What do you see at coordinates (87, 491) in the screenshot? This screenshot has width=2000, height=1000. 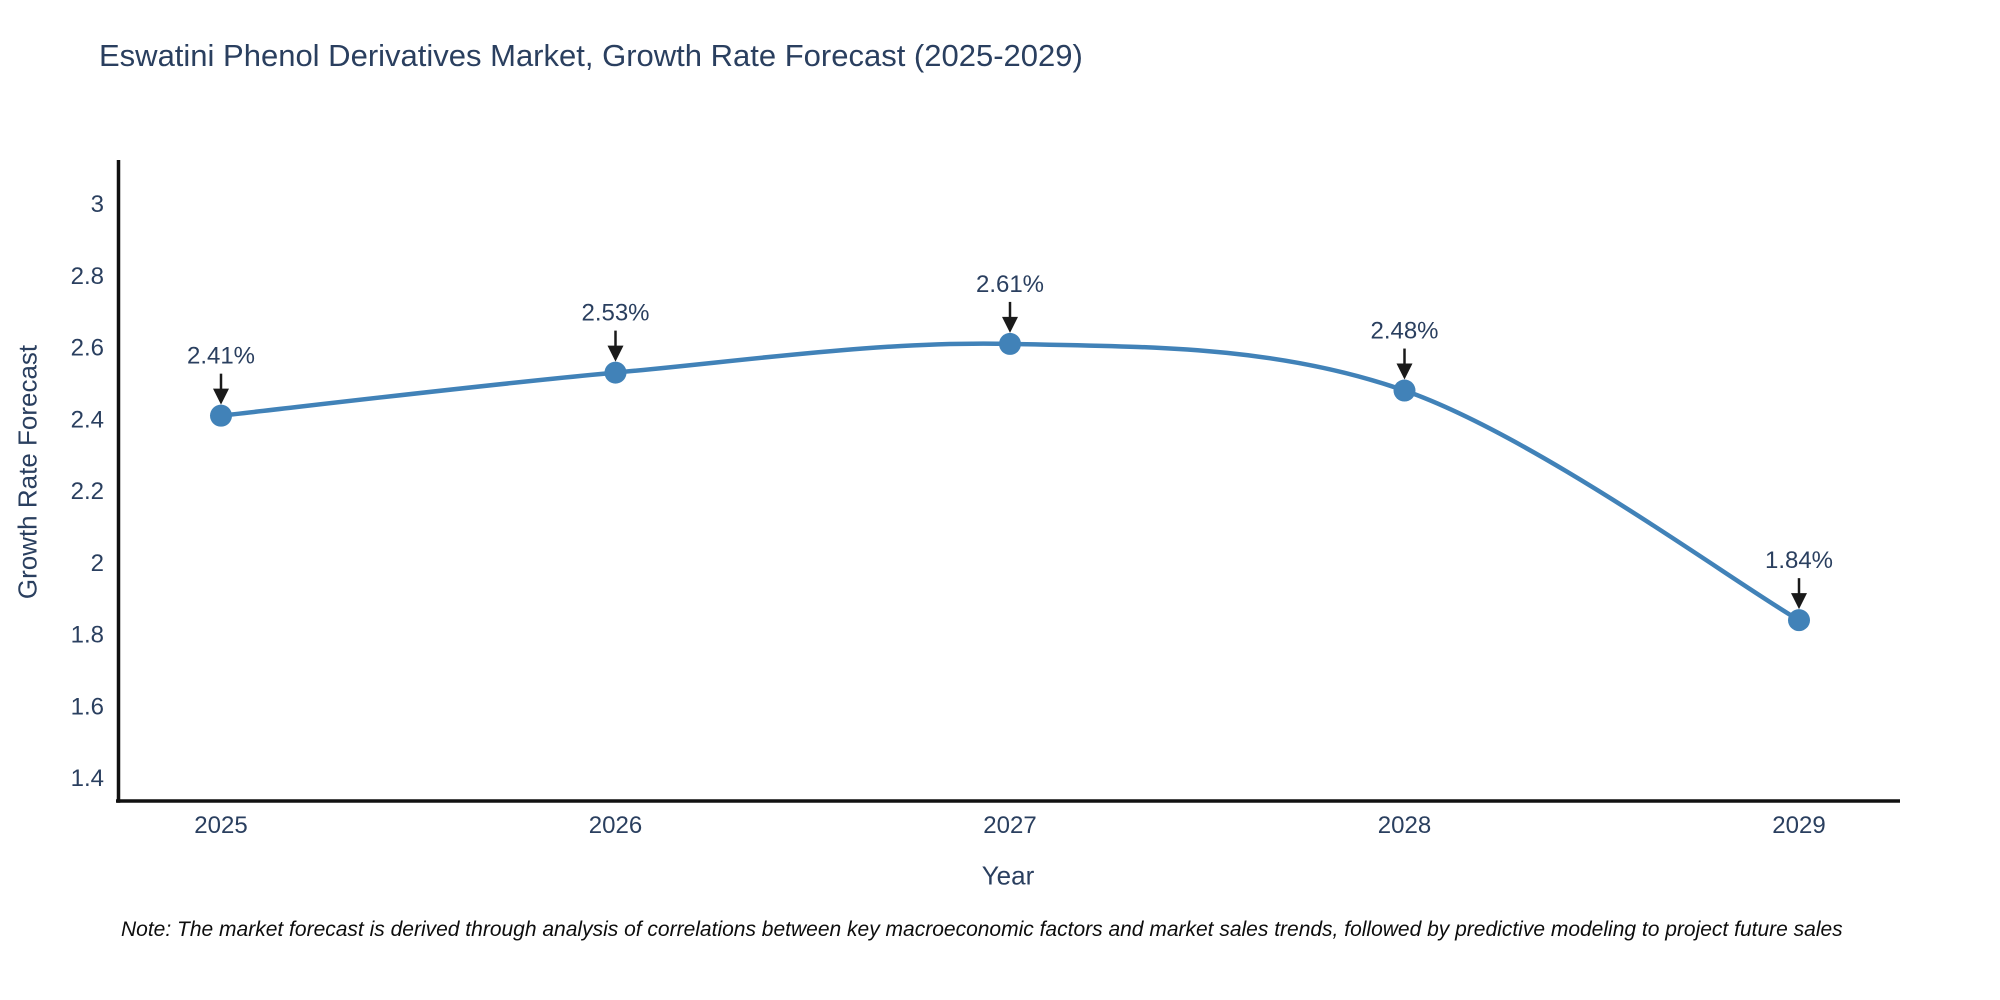 I see `y-tick-label: 2.2` at bounding box center [87, 491].